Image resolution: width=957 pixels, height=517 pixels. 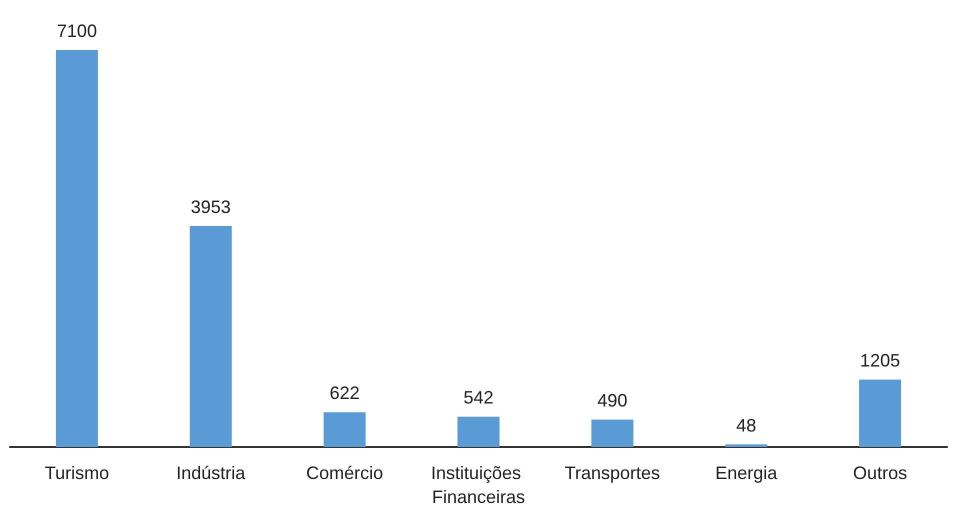 I want to click on x-tick-label: Comércio, so click(x=345, y=473).